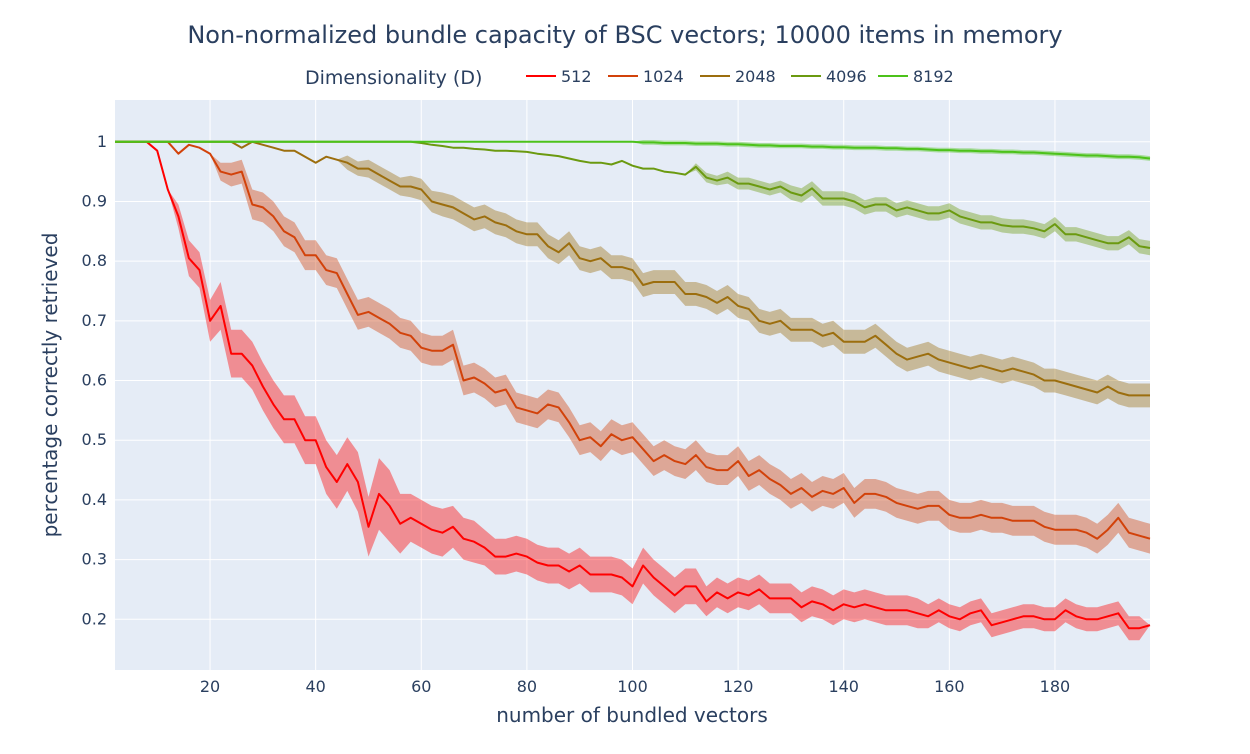 Image resolution: width=1250 pixels, height=754 pixels. Describe the element at coordinates (843, 686) in the screenshot. I see `x-tick-label: 140` at that location.